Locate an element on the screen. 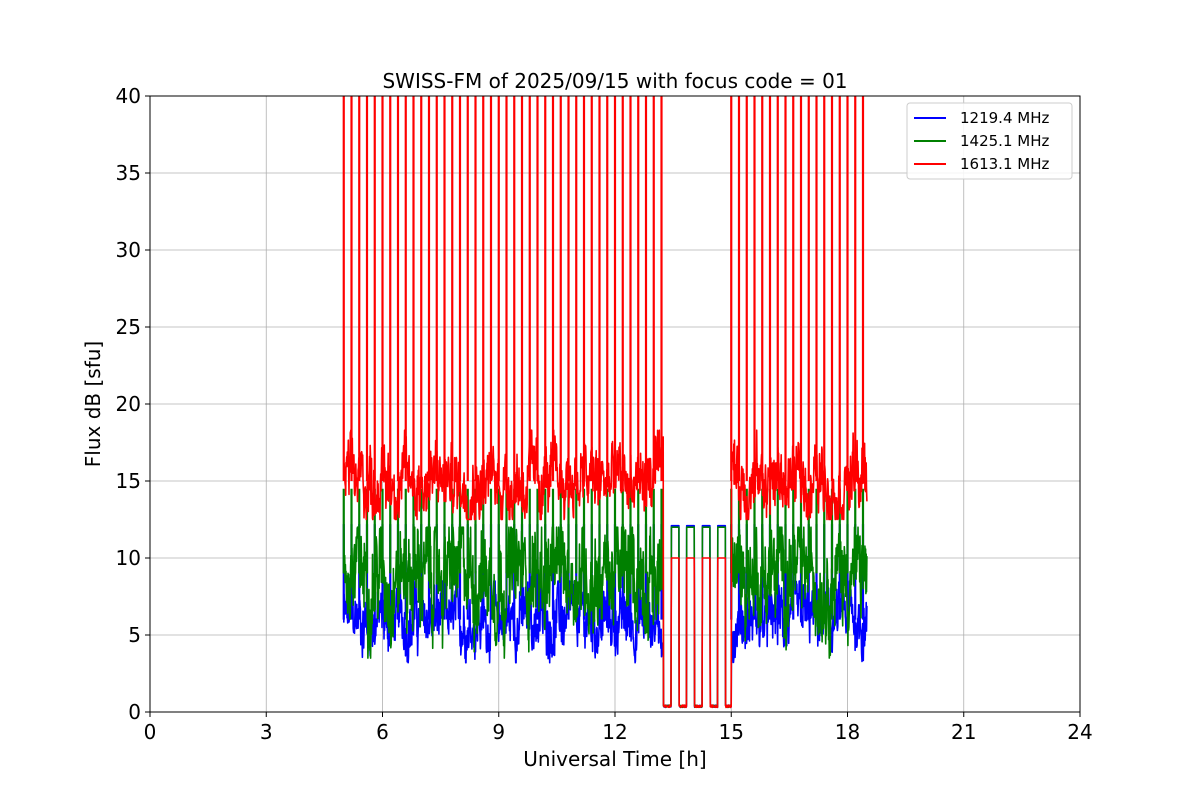 Image resolution: width=1200 pixels, height=800 pixels. legend: 1219.4 MHz 1425.1 MHz 1613.1 MHz is located at coordinates (989, 141).